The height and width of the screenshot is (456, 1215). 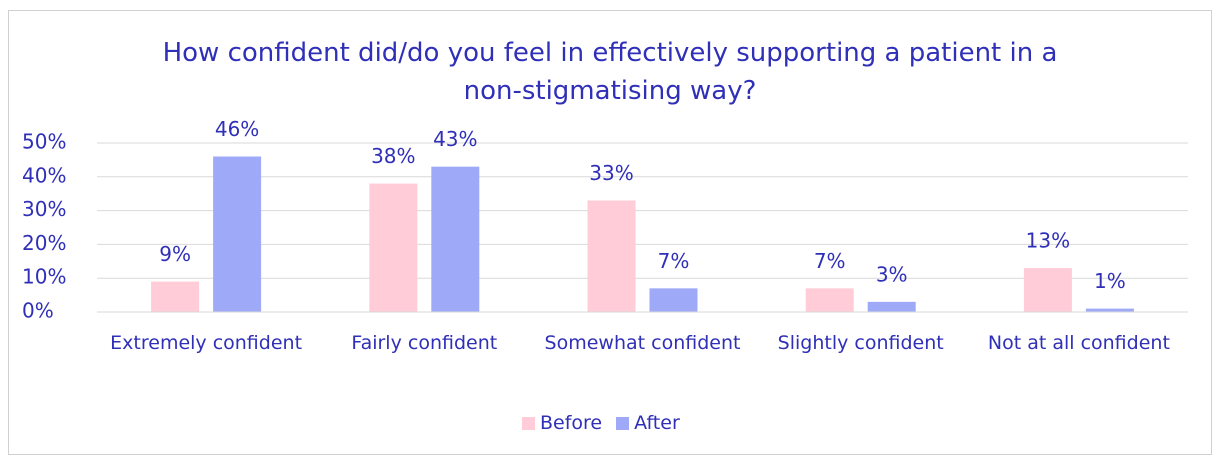 What do you see at coordinates (1110, 281) in the screenshot?
I see `data-label: 1%` at bounding box center [1110, 281].